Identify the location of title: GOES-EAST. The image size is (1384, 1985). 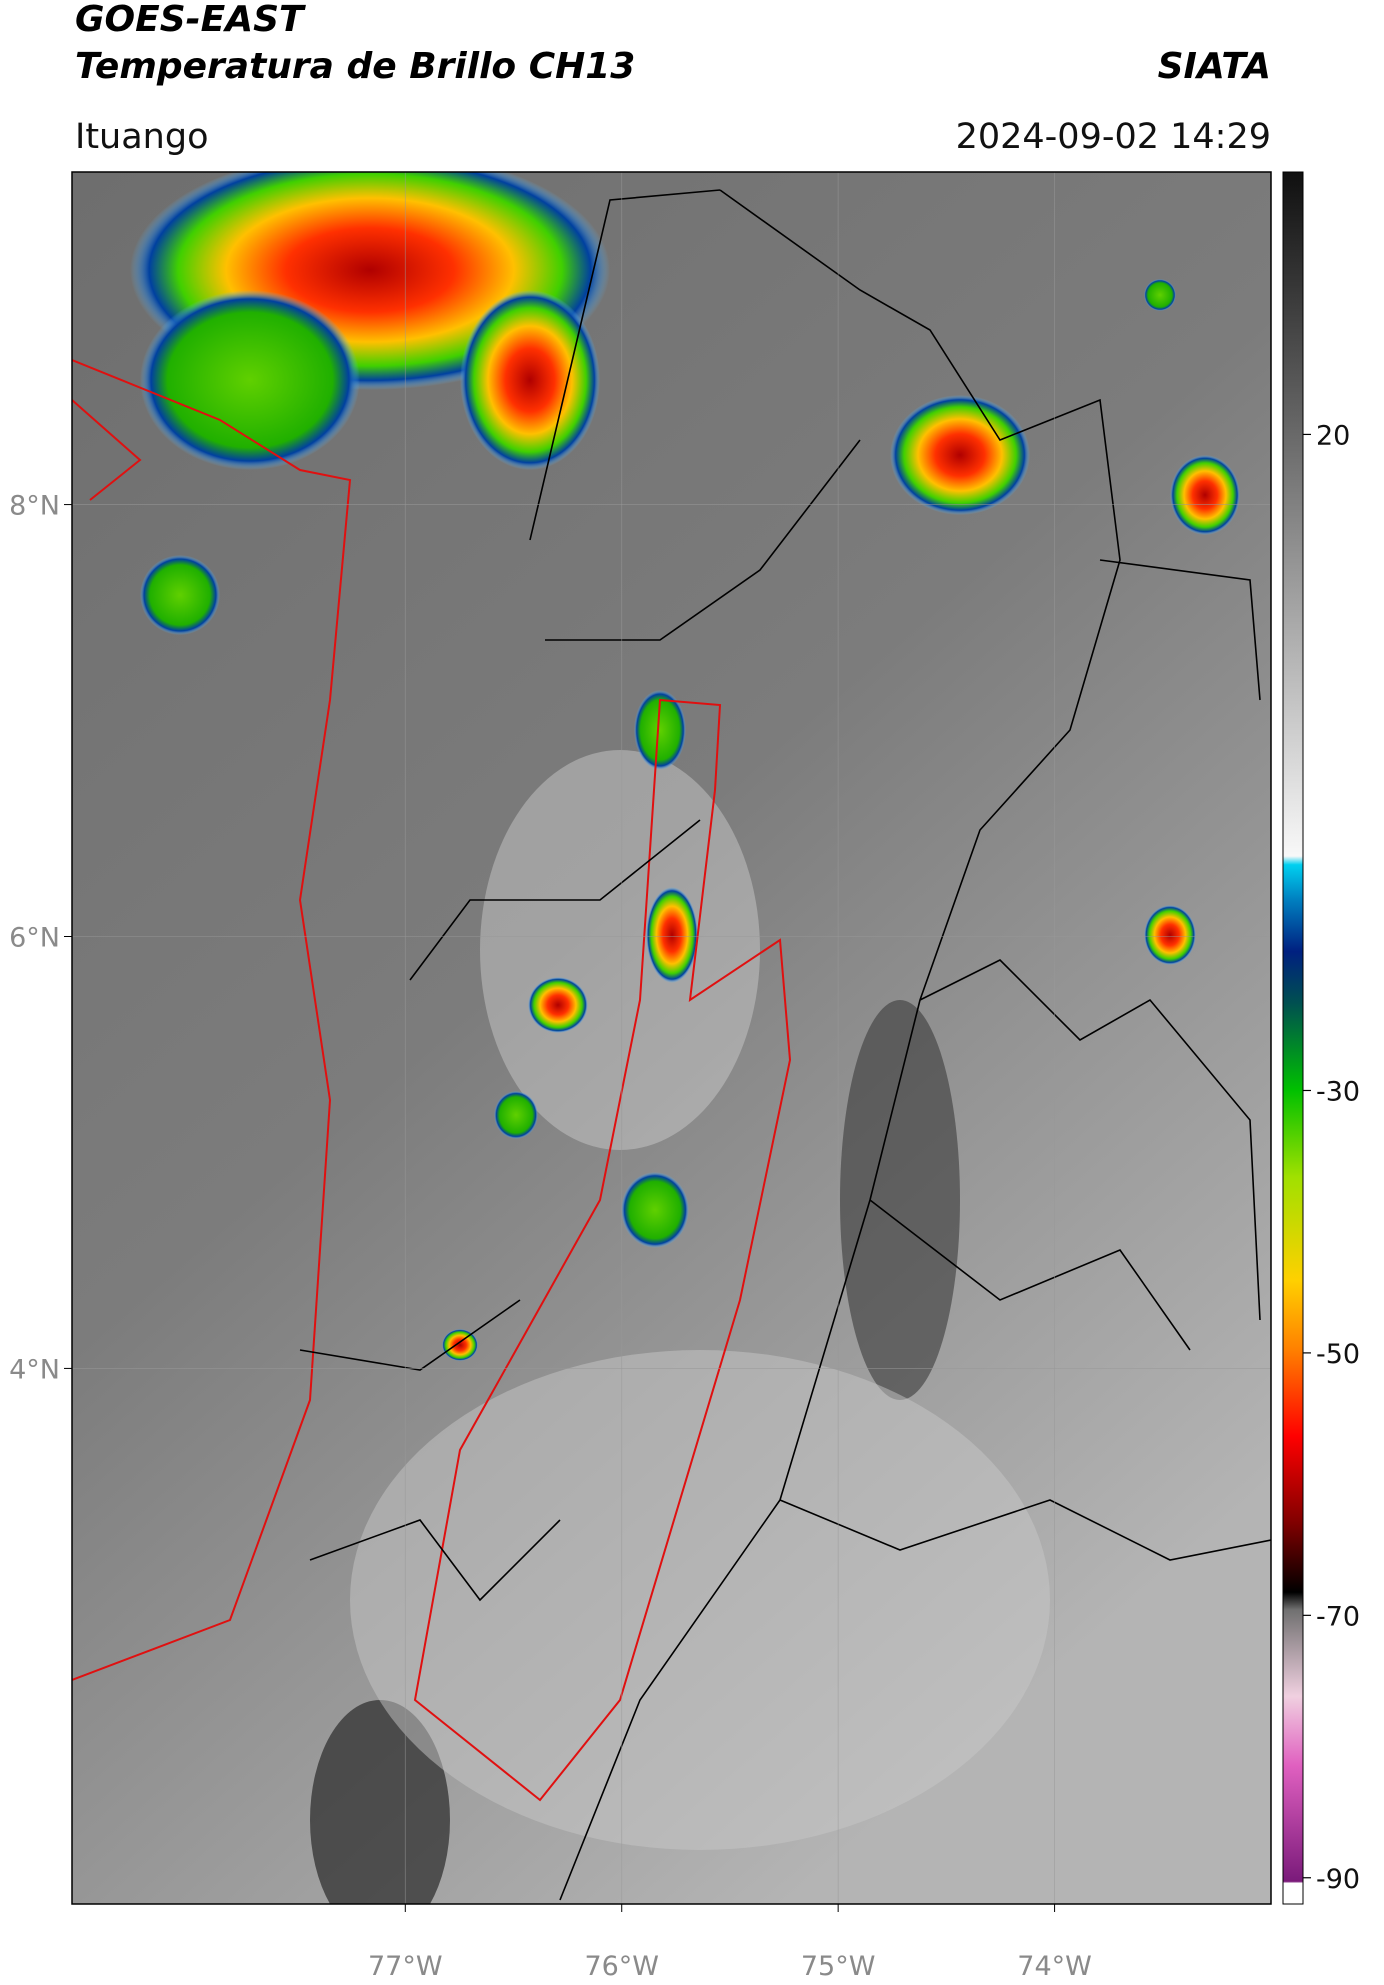
(190, 20).